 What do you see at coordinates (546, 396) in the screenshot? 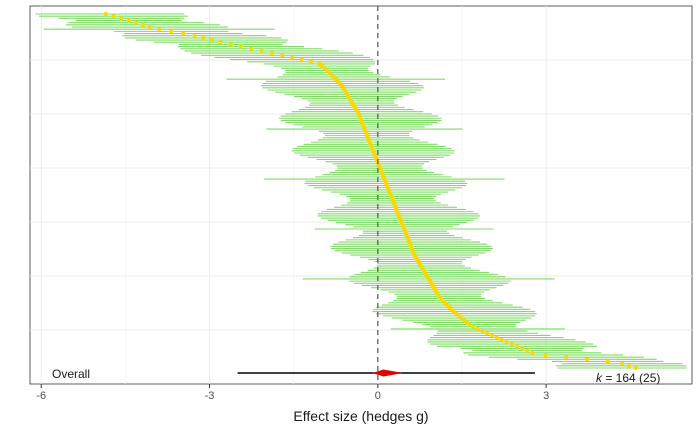
I see `x-tick-label: 3` at bounding box center [546, 396].